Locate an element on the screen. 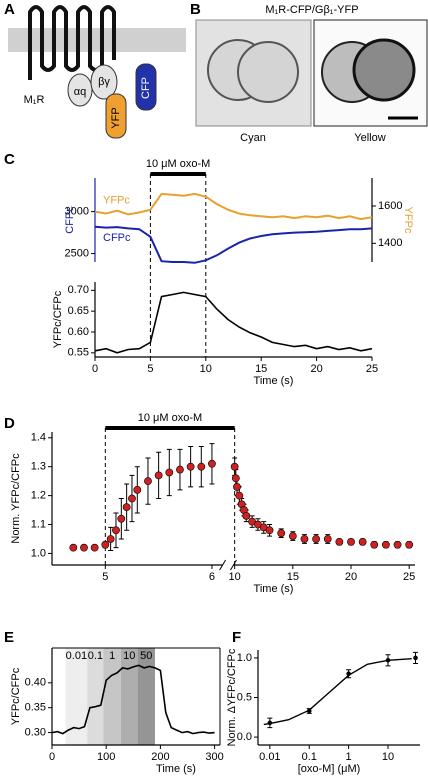 The width and height of the screenshot is (428, 781). panel-label: F is located at coordinates (236, 637).